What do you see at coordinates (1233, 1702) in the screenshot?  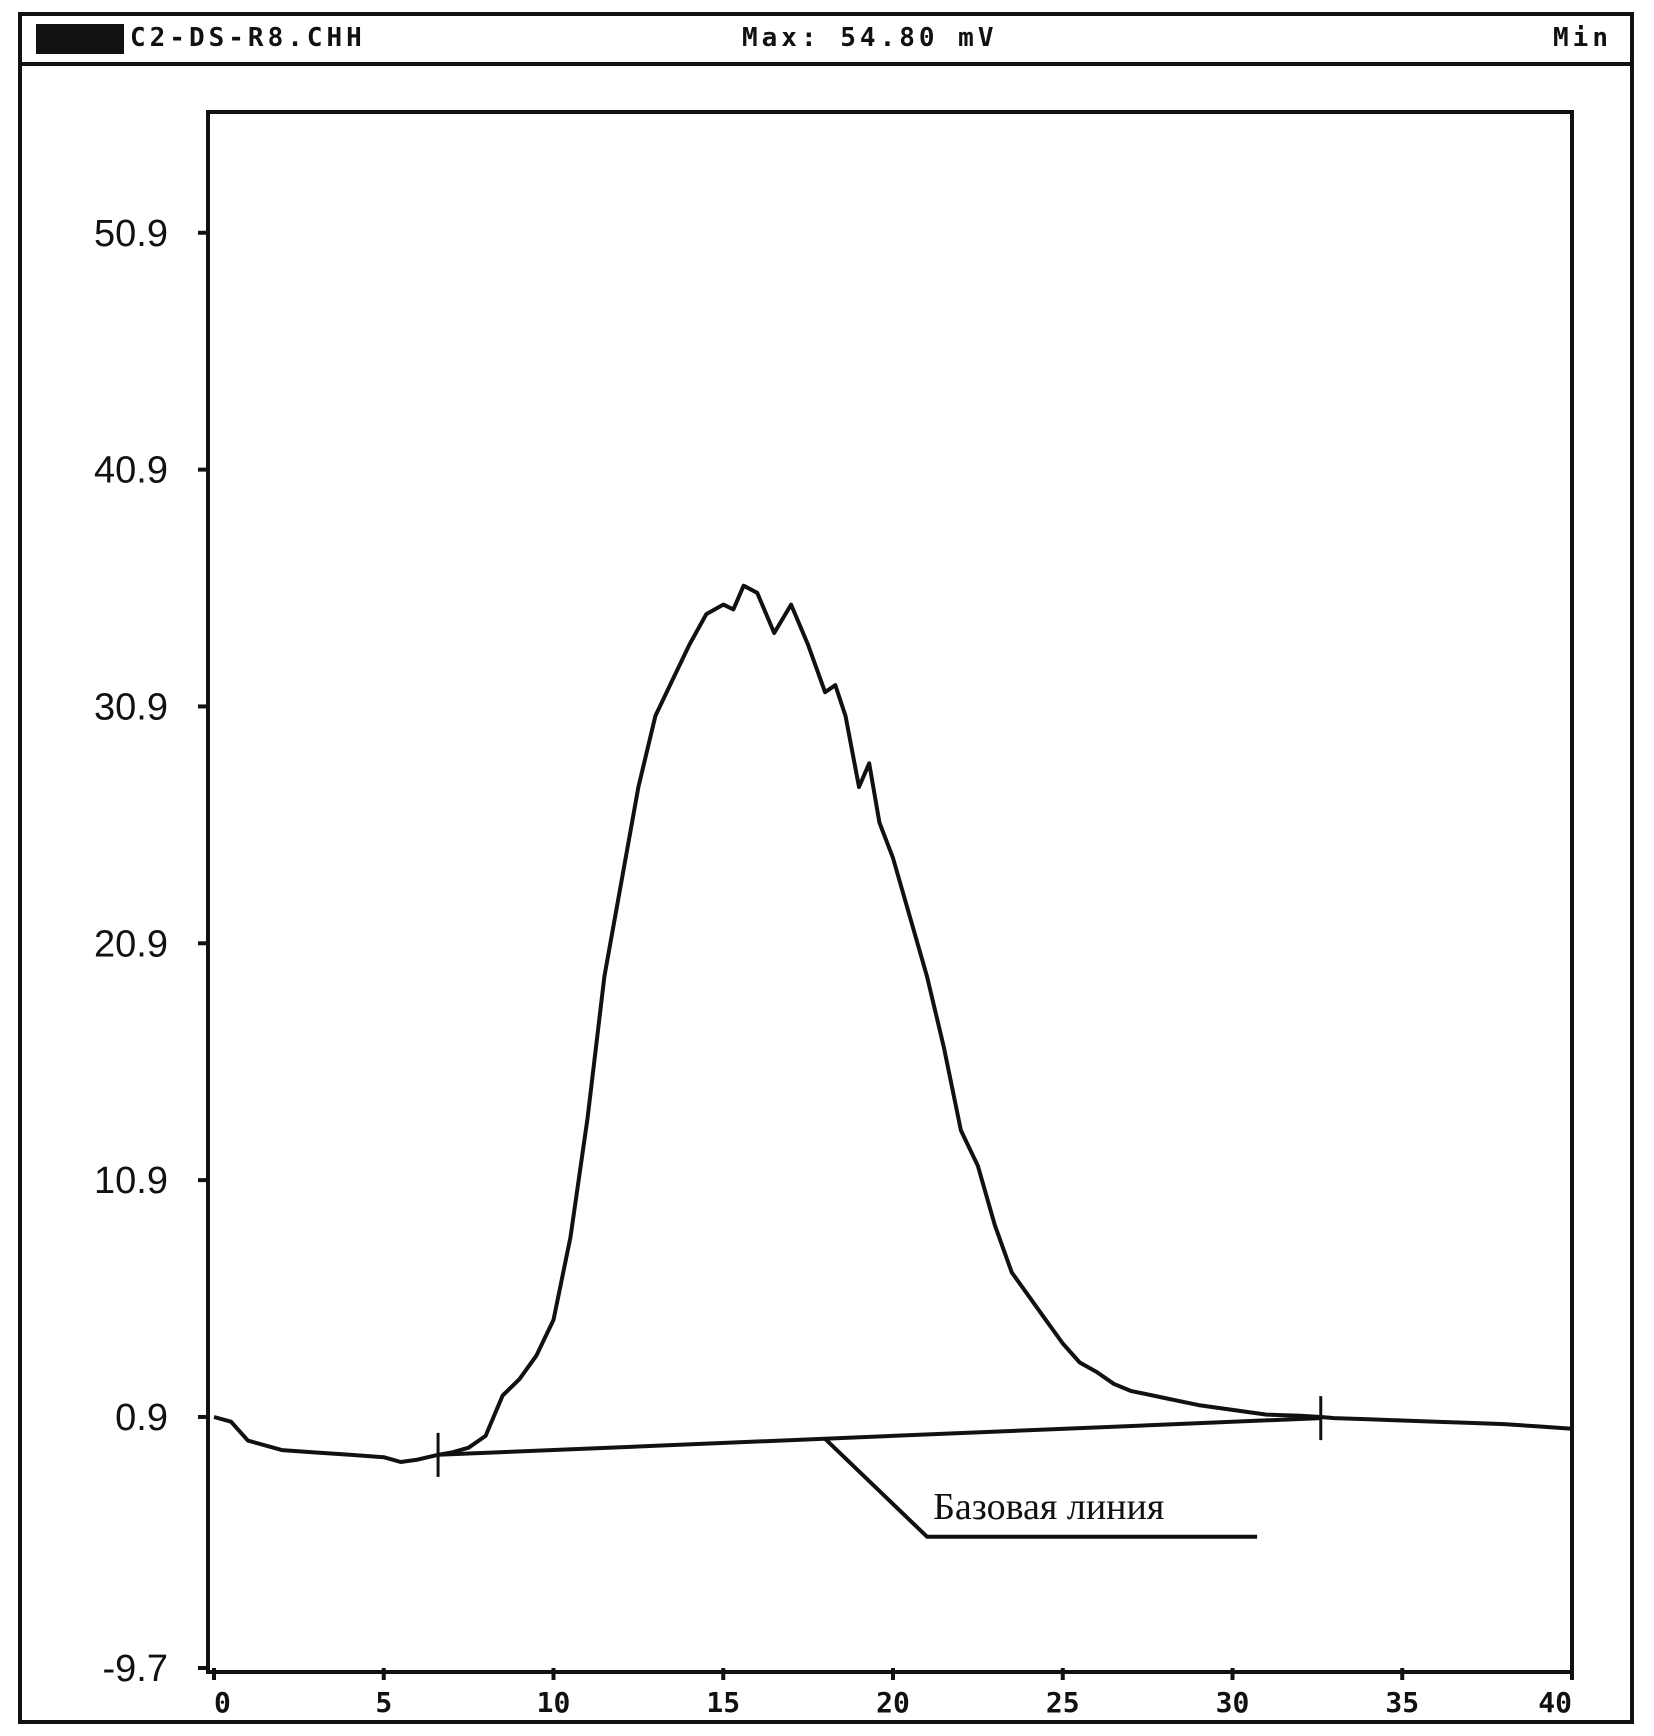 I see `x-tick-label: 30` at bounding box center [1233, 1702].